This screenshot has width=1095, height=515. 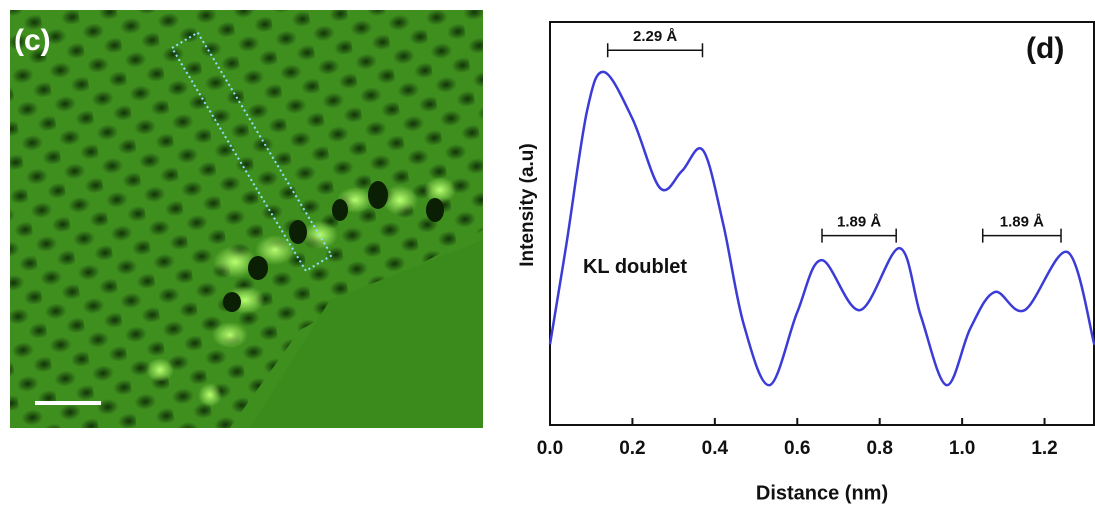 I want to click on x-axis-label: Distance (nm), so click(x=822, y=493).